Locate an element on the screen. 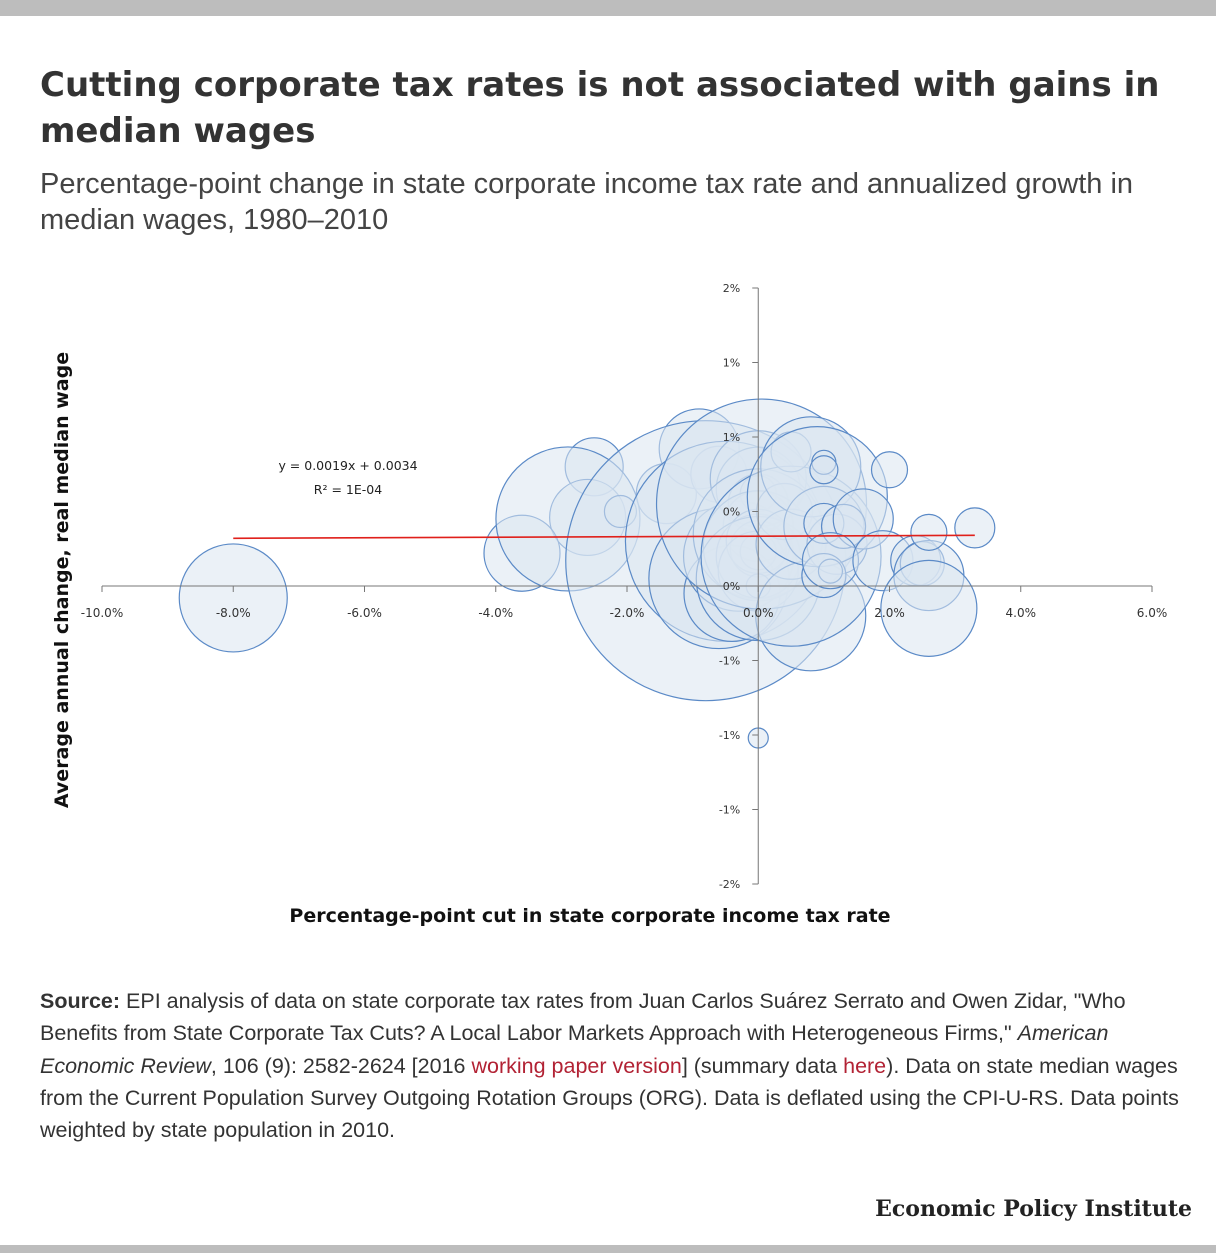 Image resolution: width=1216 pixels, height=1253 pixels. x-tick-label-0: -10.0% is located at coordinates (102, 613).